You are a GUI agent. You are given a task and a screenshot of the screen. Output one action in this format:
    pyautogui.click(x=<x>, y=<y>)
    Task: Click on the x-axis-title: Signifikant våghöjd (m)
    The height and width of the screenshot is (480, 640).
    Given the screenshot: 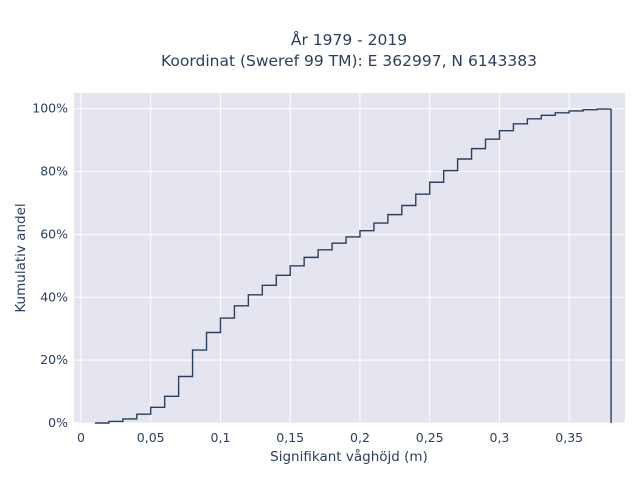 What is the action you would take?
    pyautogui.click(x=349, y=456)
    